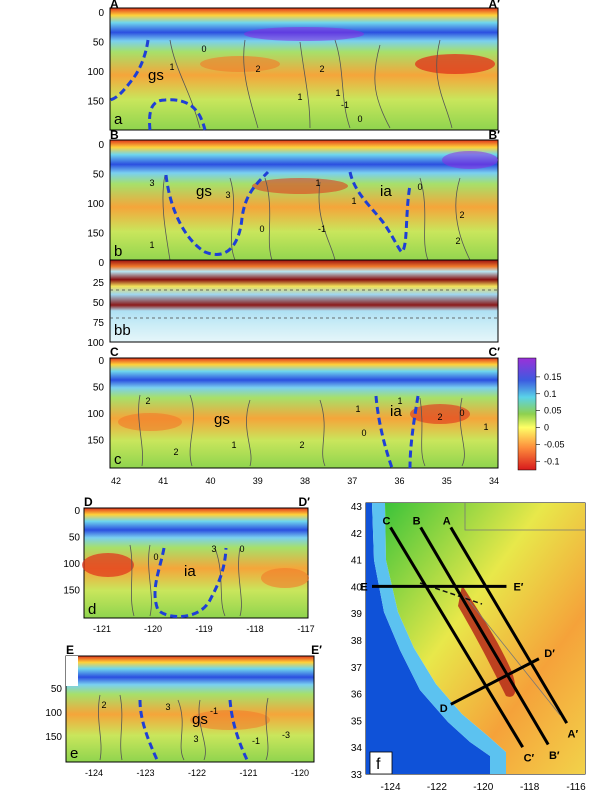 This screenshot has height=800, width=600. What do you see at coordinates (300, 186) in the screenshot?
I see `panel-b-low-anomaly` at bounding box center [300, 186].